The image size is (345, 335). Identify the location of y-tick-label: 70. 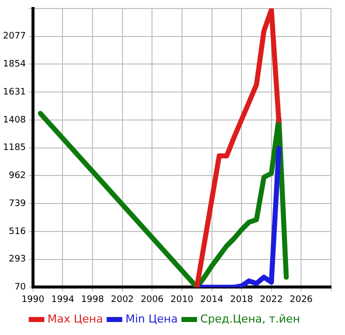
(20, 287).